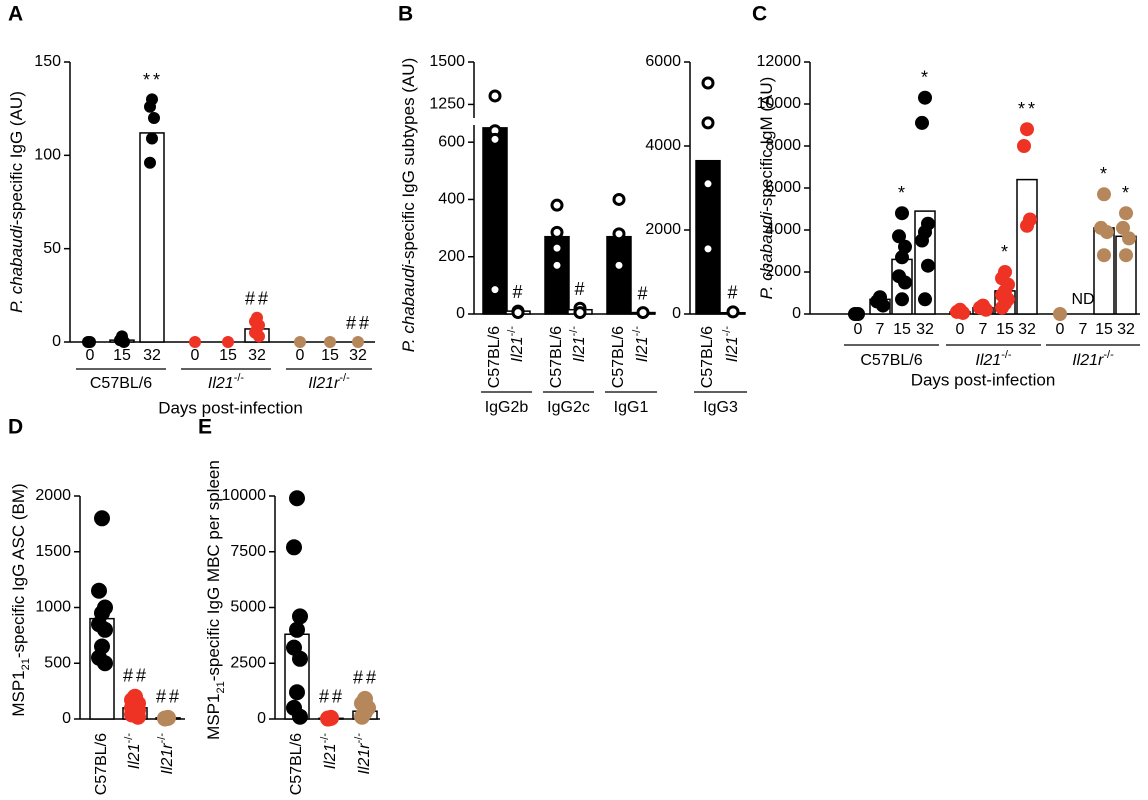 The image size is (1148, 800). I want to click on panel-label: C, so click(759, 14).